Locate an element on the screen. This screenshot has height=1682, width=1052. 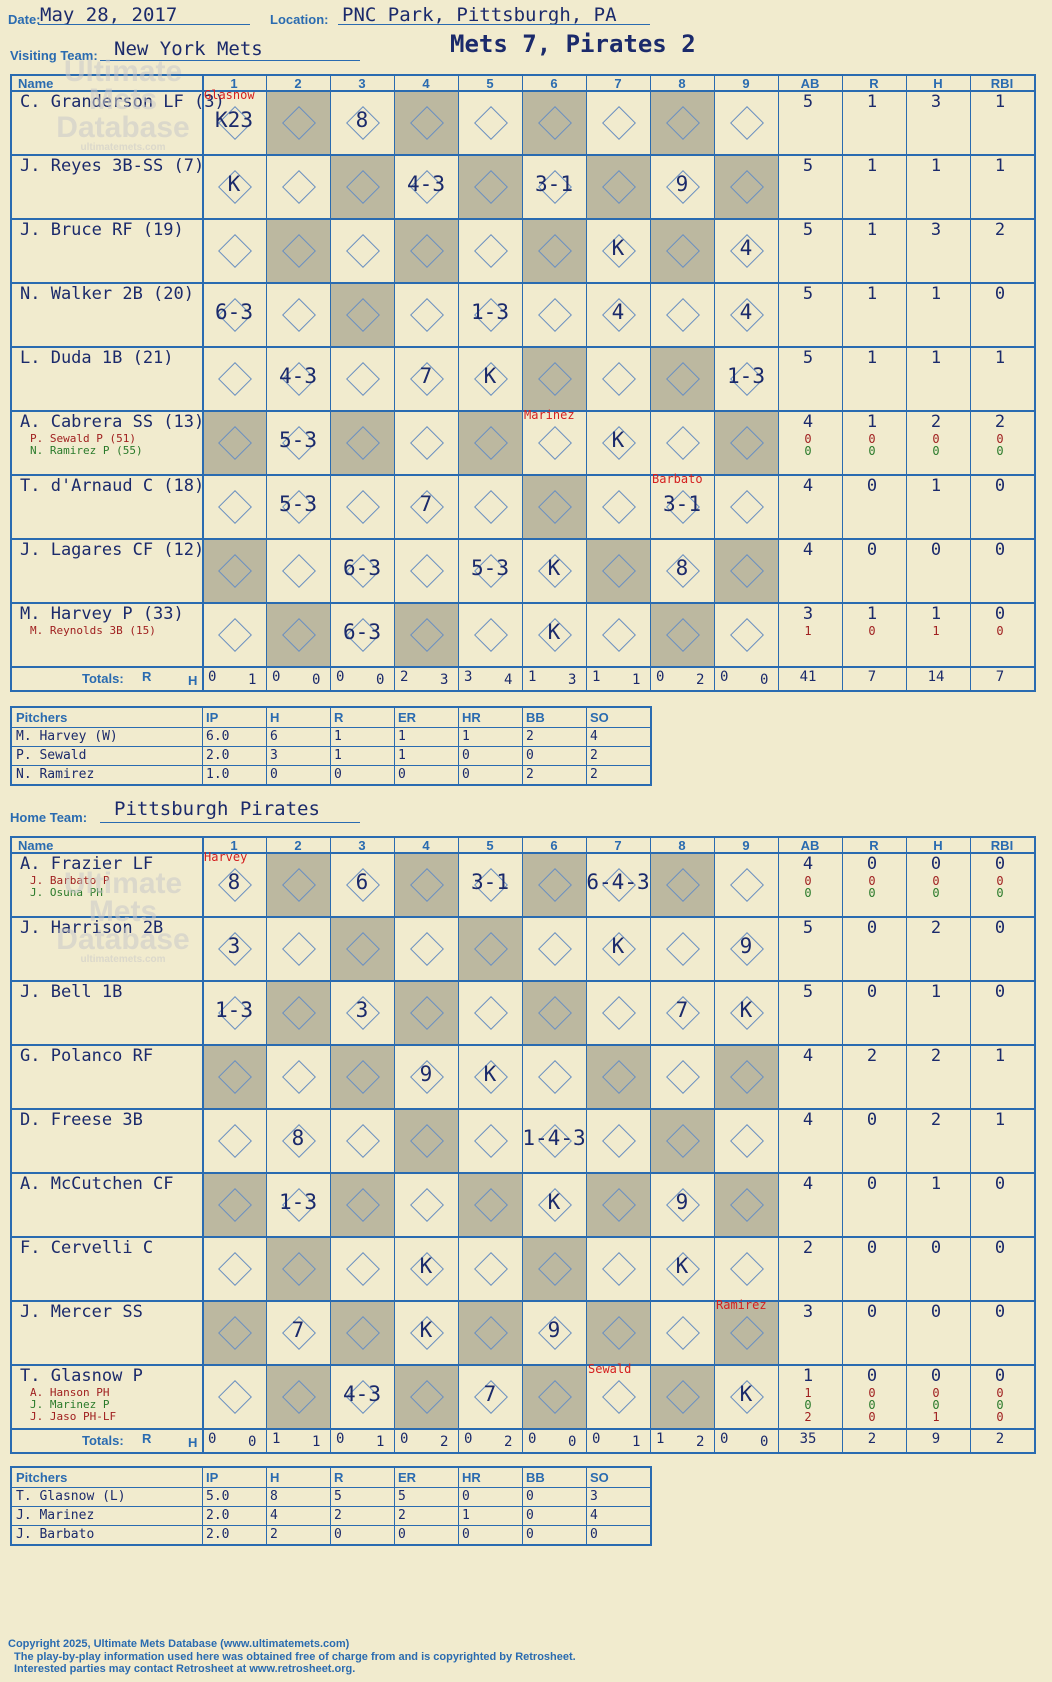
visitors-pitcher-cell: P. Sewald is located at coordinates (51, 755).